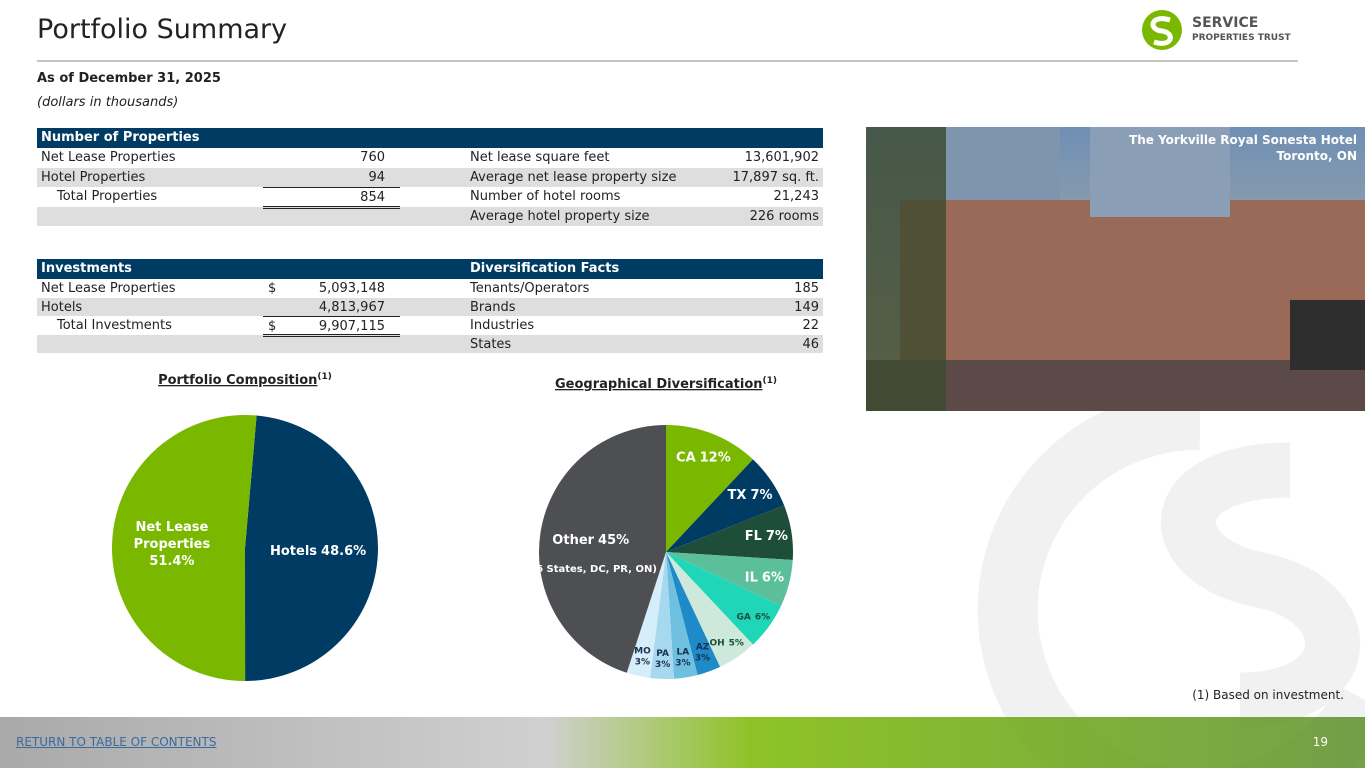 The height and width of the screenshot is (768, 1365). I want to click on value-cell: 760, so click(331, 157).